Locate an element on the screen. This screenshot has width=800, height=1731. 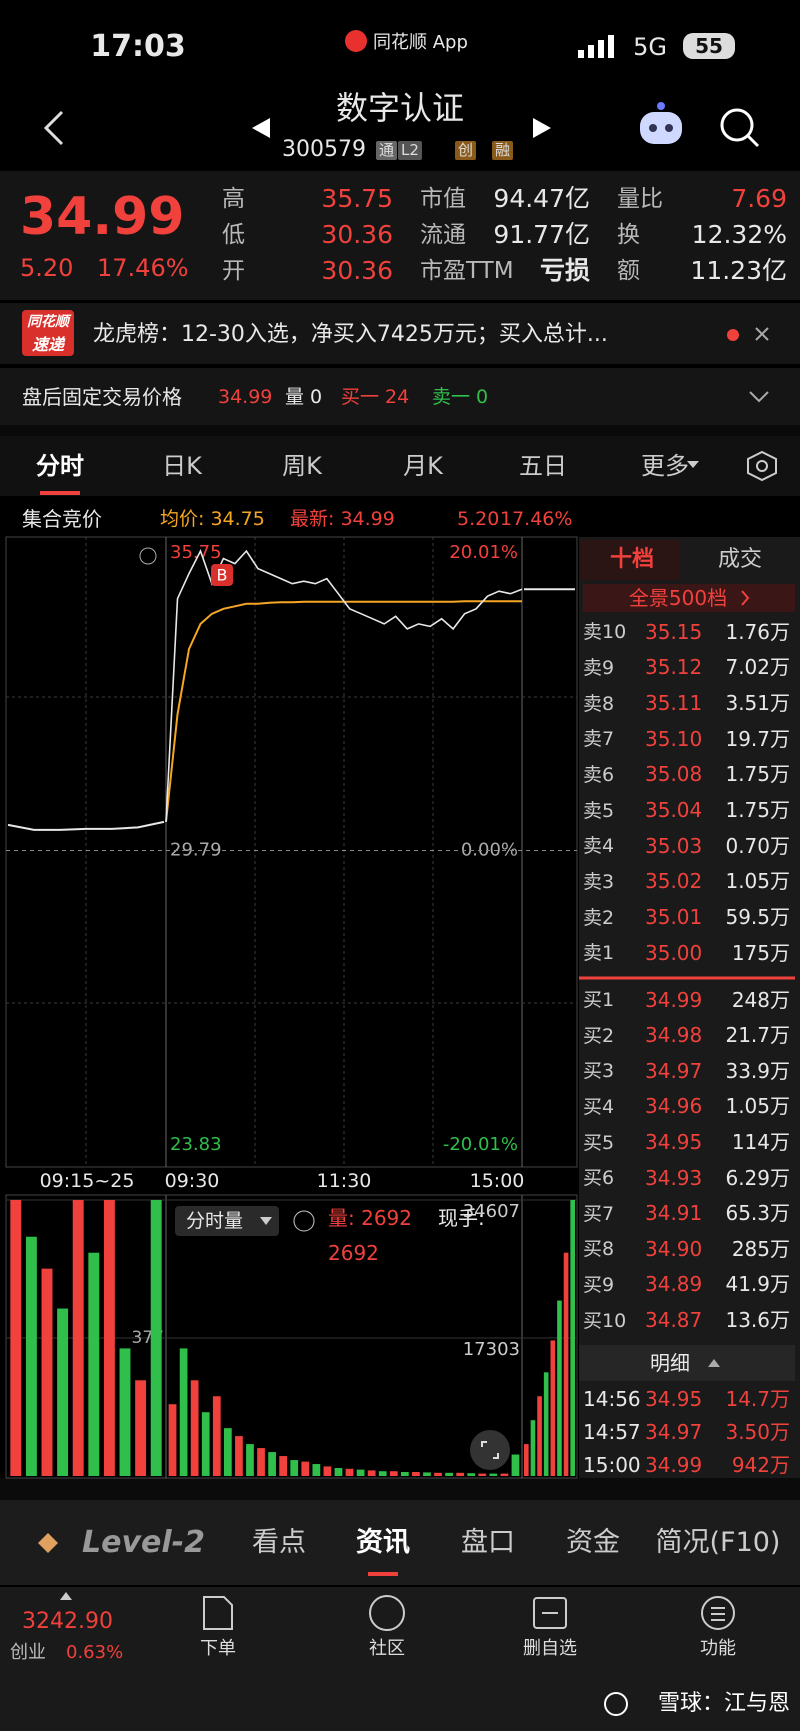
dropdown-arrow is located at coordinates (266, 1221).